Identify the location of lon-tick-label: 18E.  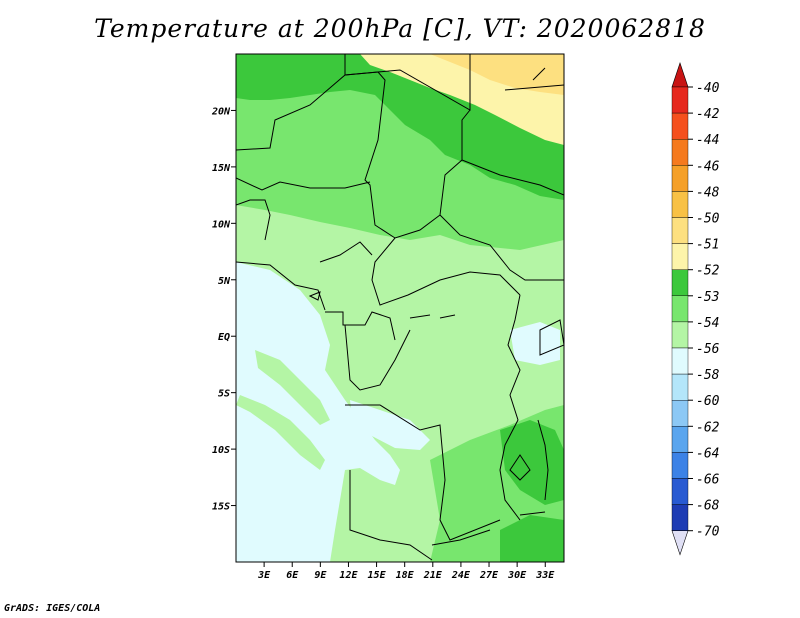
(405, 575).